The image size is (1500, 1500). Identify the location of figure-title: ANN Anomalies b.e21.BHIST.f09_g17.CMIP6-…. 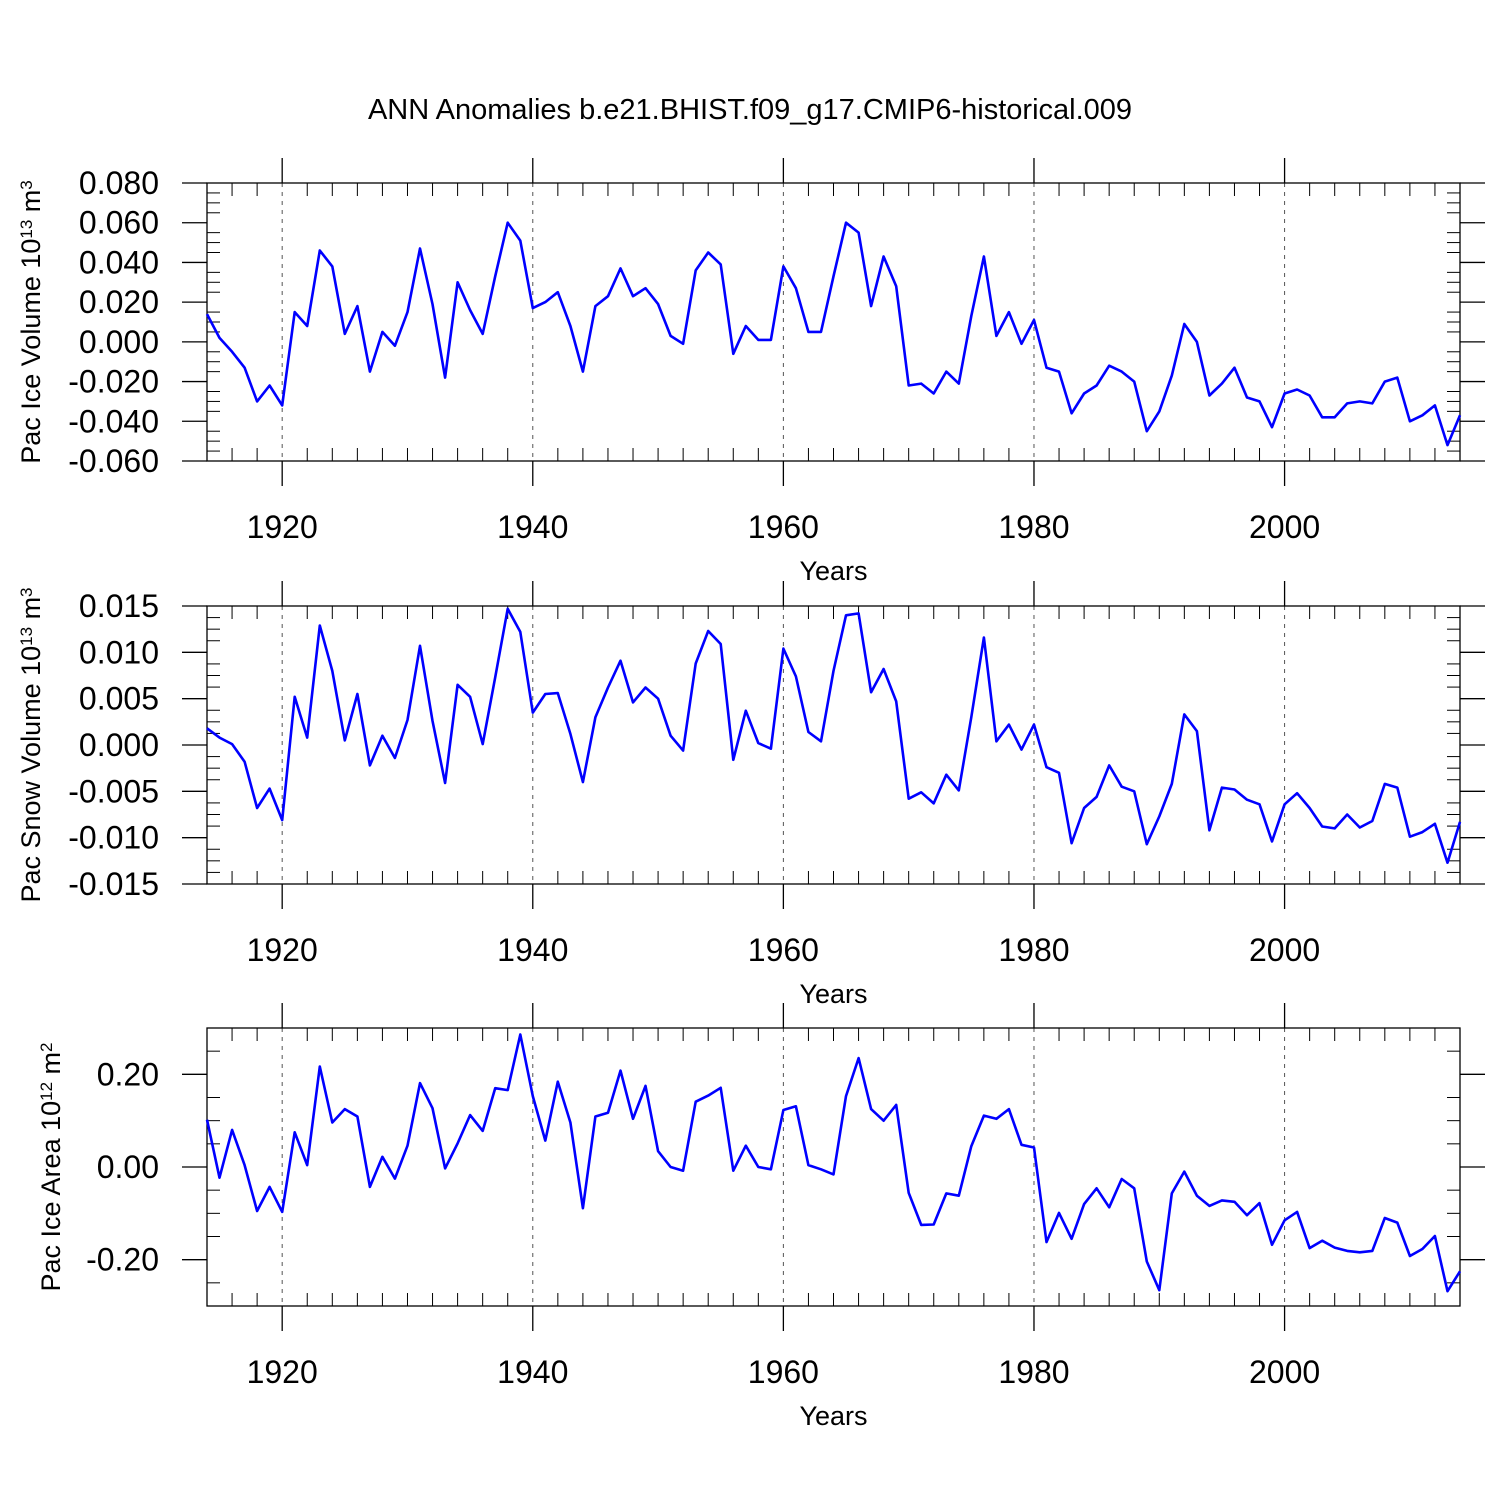
(750, 110).